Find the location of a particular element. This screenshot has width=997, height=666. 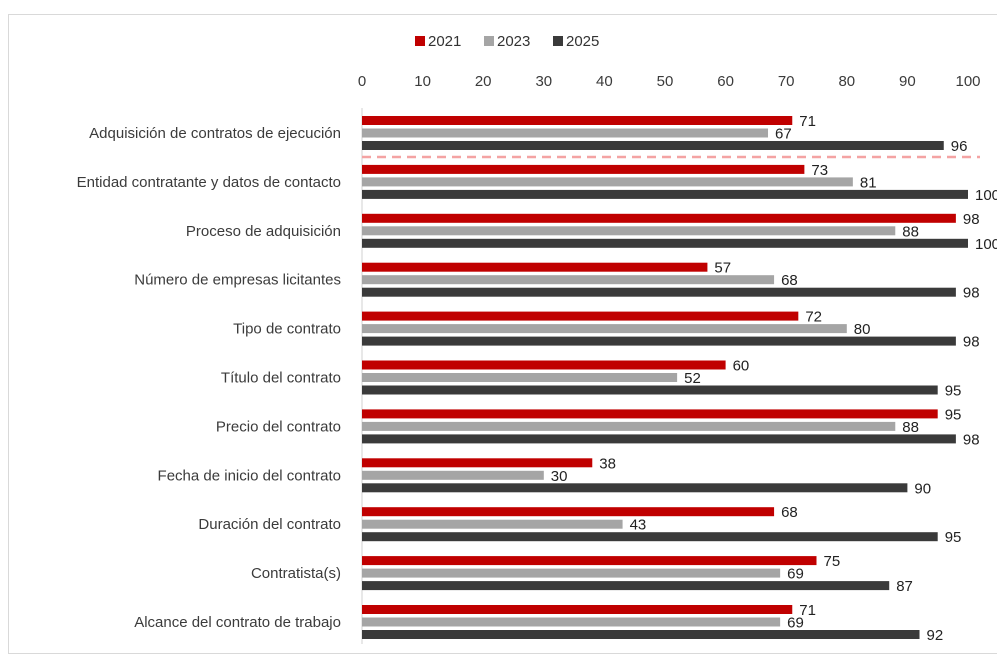

category-label: Duración del contrato is located at coordinates (269, 524).